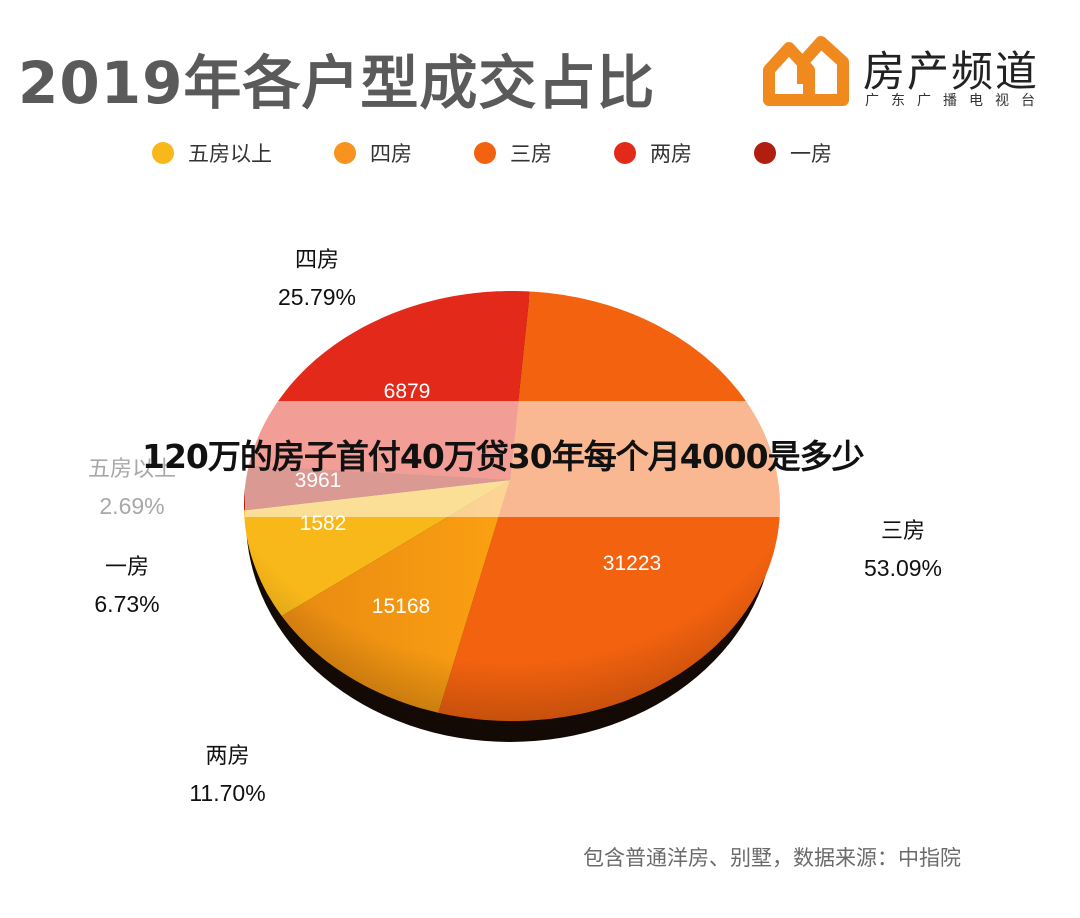 Image resolution: width=1080 pixels, height=918 pixels. I want to click on value-four: 6879, so click(407, 391).